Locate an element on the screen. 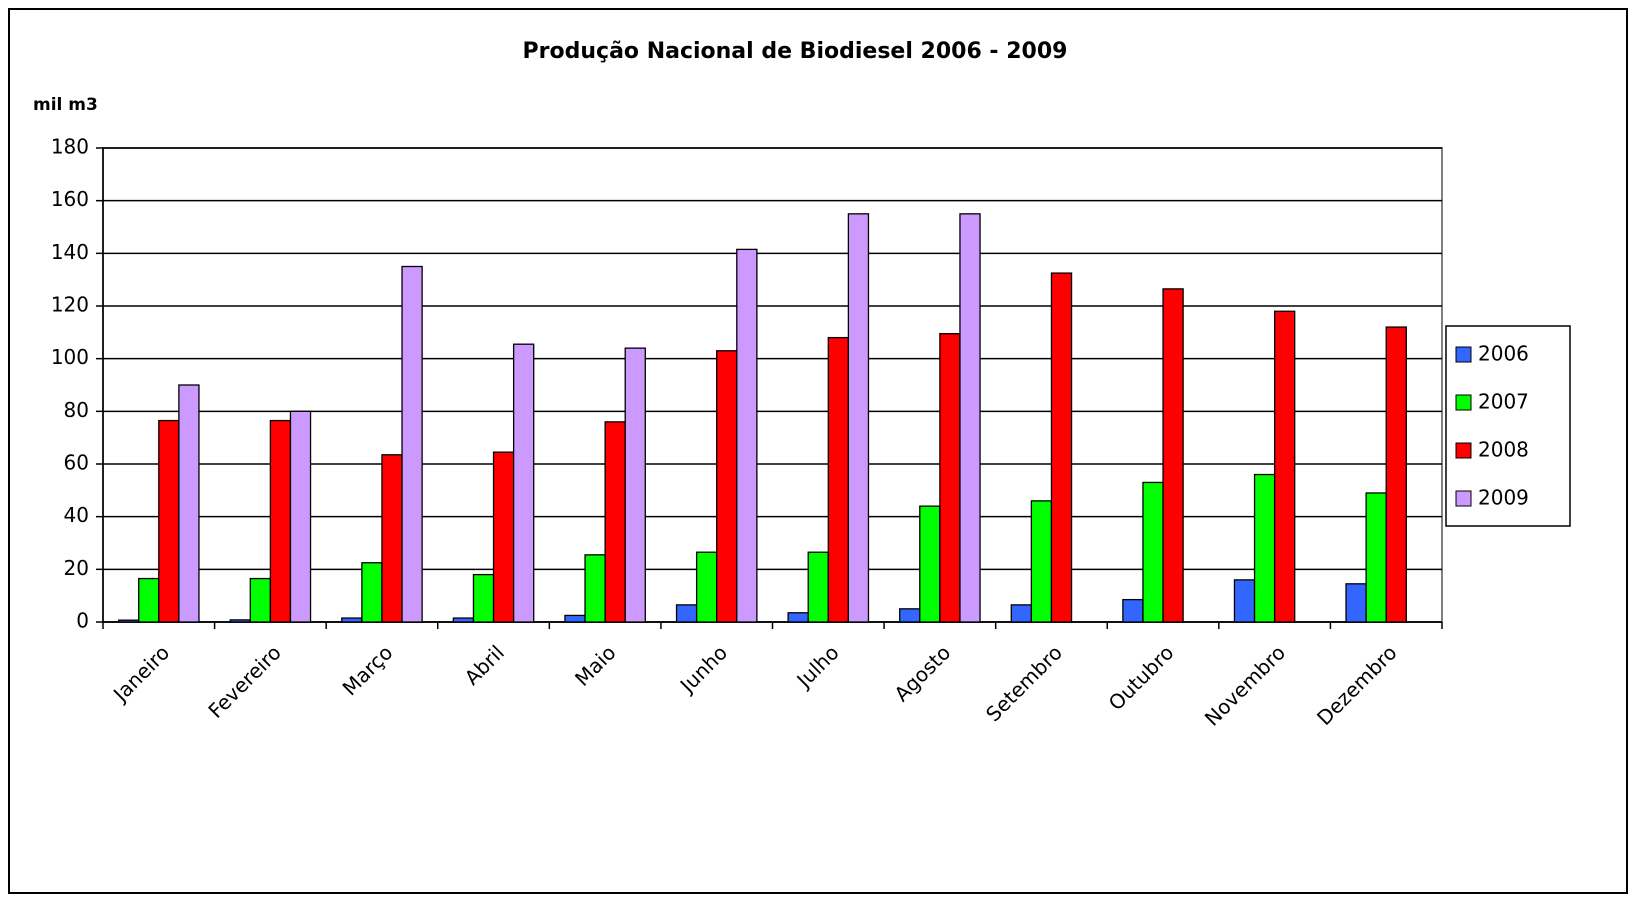 The image size is (1637, 908). legend-label: 2007 is located at coordinates (1503, 402).